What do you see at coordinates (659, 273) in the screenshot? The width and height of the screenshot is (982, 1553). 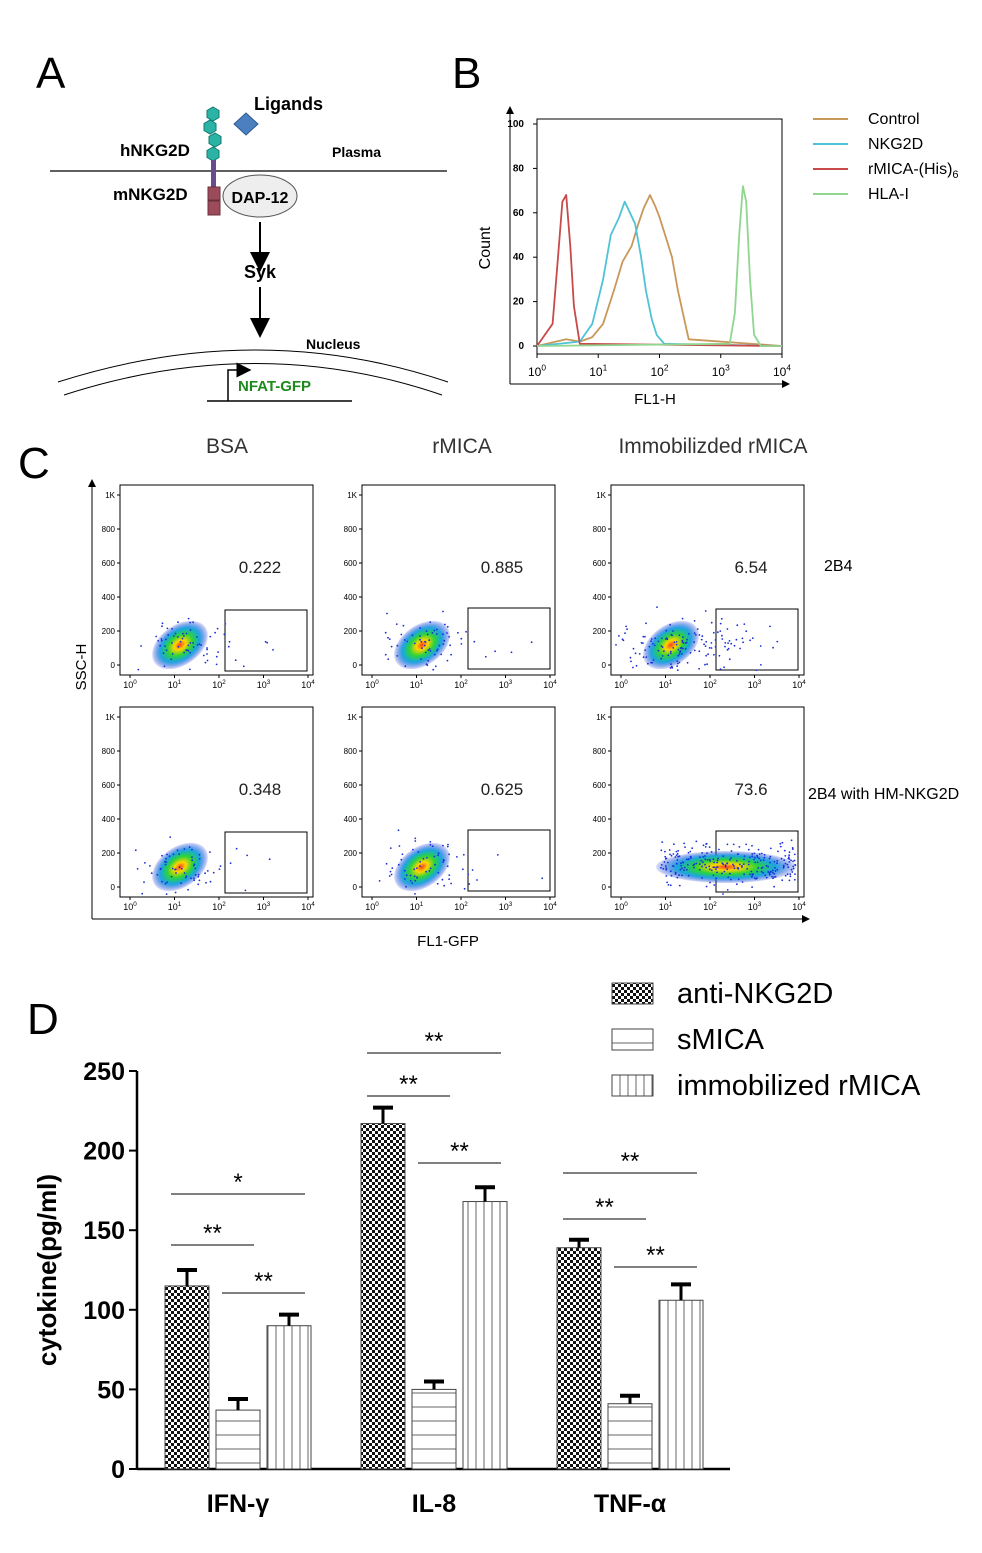 I see `histogram-curve` at bounding box center [659, 273].